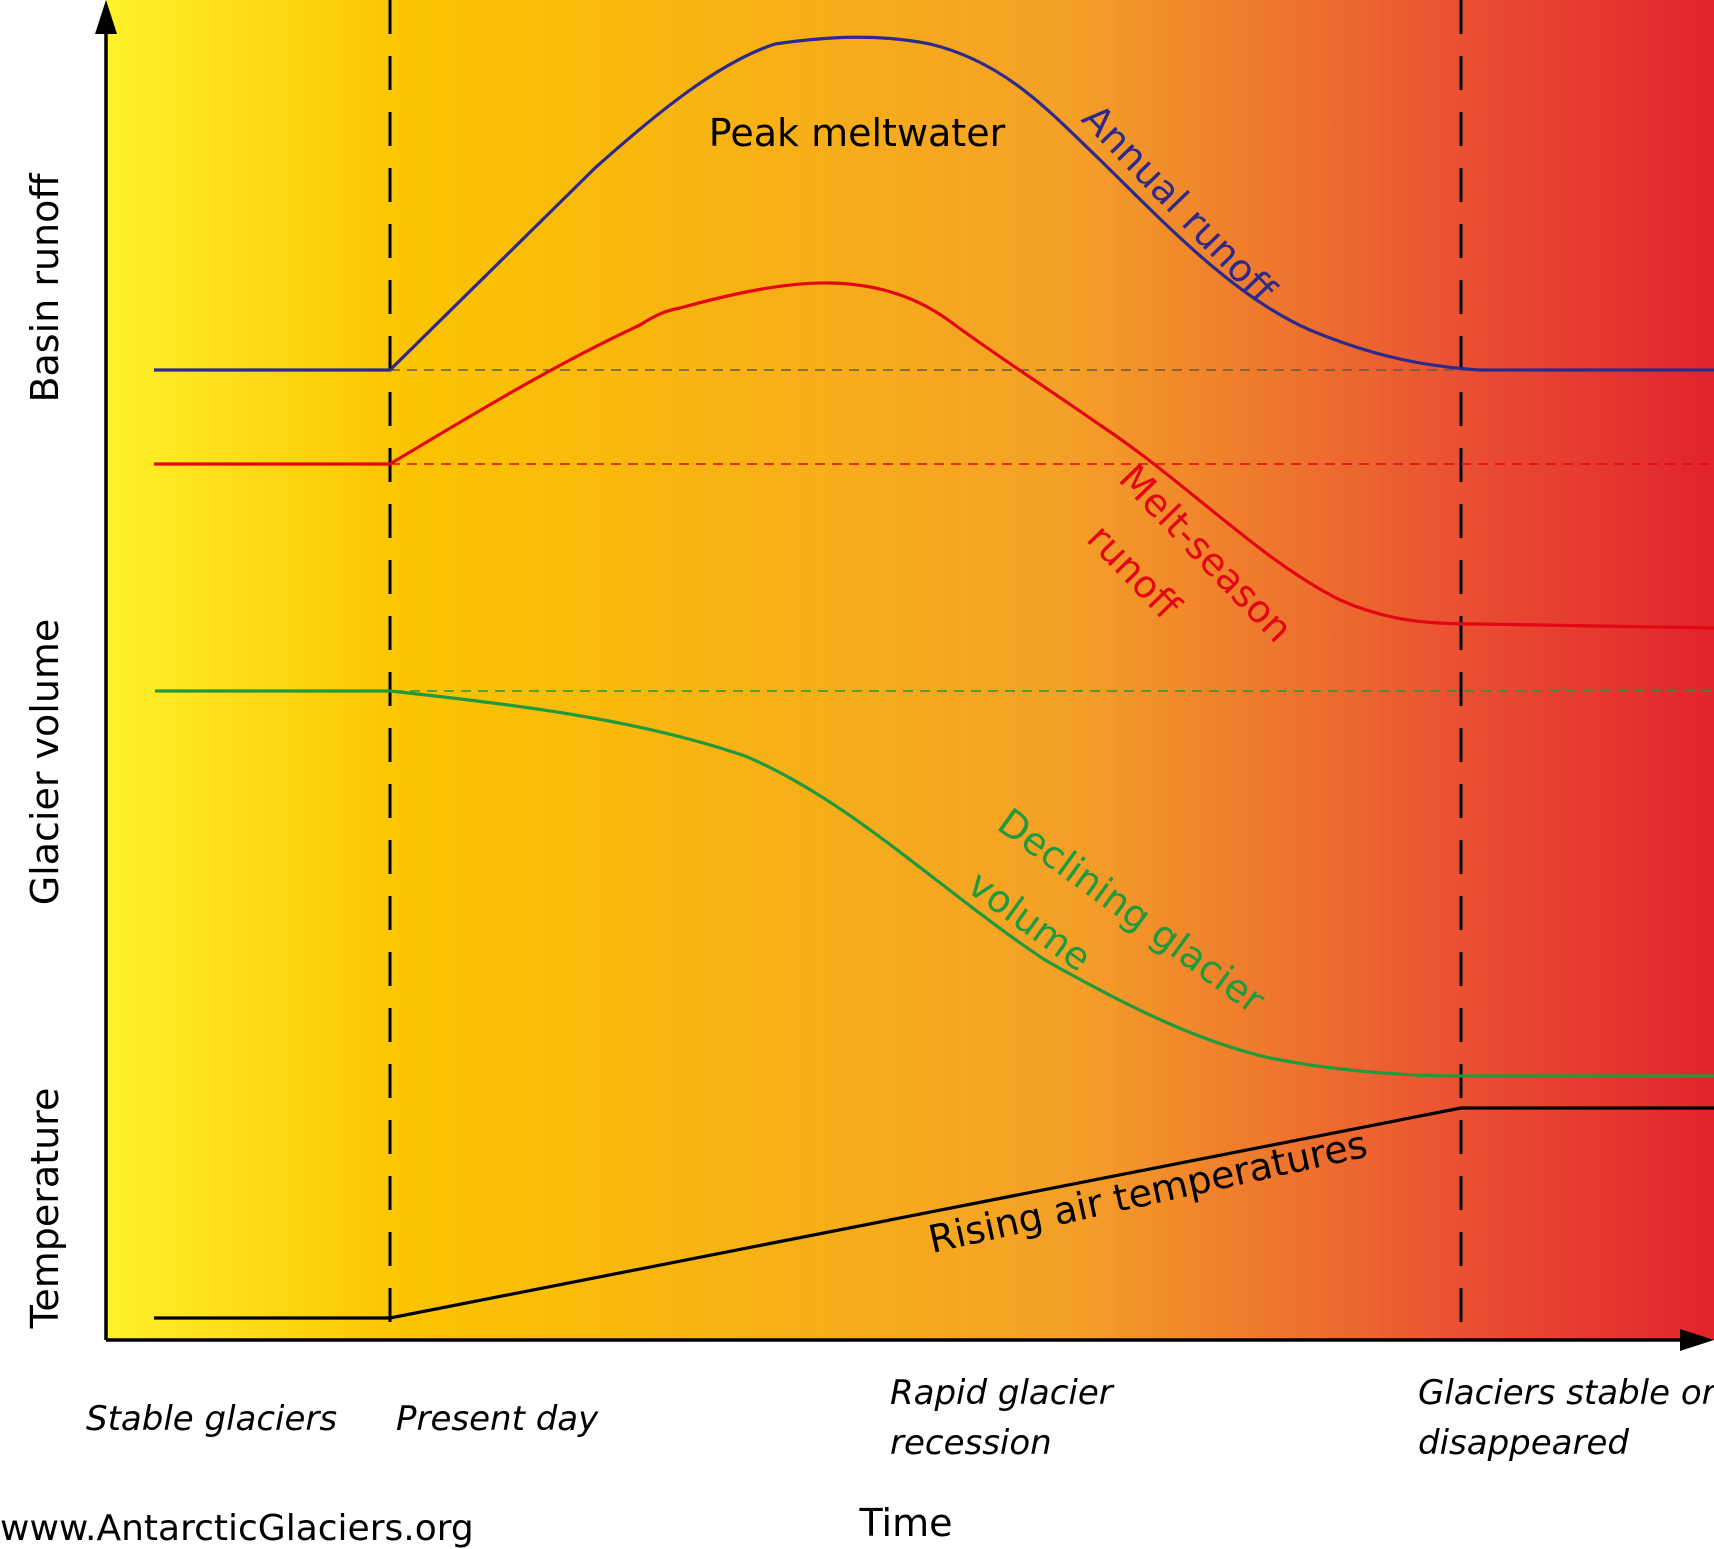  Describe the element at coordinates (1566, 1393) in the screenshot. I see `phase-stable-disappeared-line1: Glaciers stable or` at that location.